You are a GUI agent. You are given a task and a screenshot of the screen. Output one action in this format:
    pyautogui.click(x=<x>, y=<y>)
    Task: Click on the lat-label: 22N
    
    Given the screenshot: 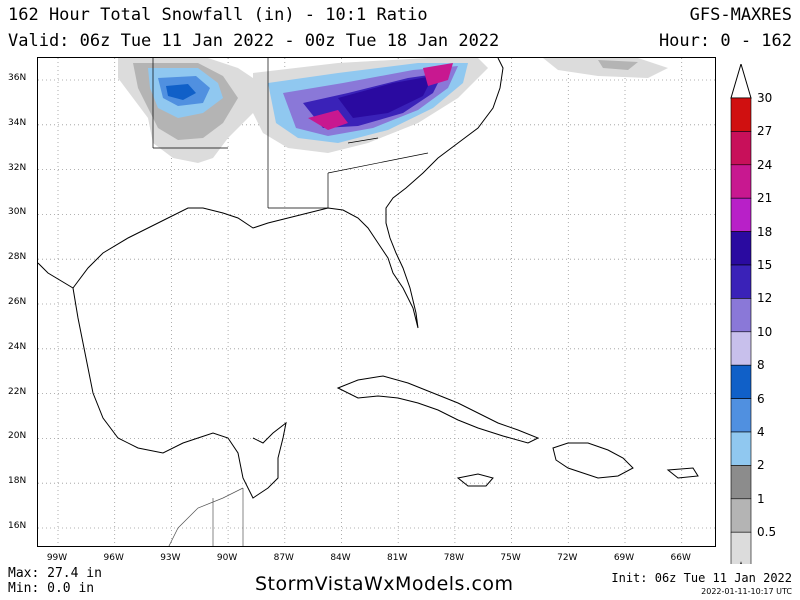 What is the action you would take?
    pyautogui.click(x=17, y=391)
    